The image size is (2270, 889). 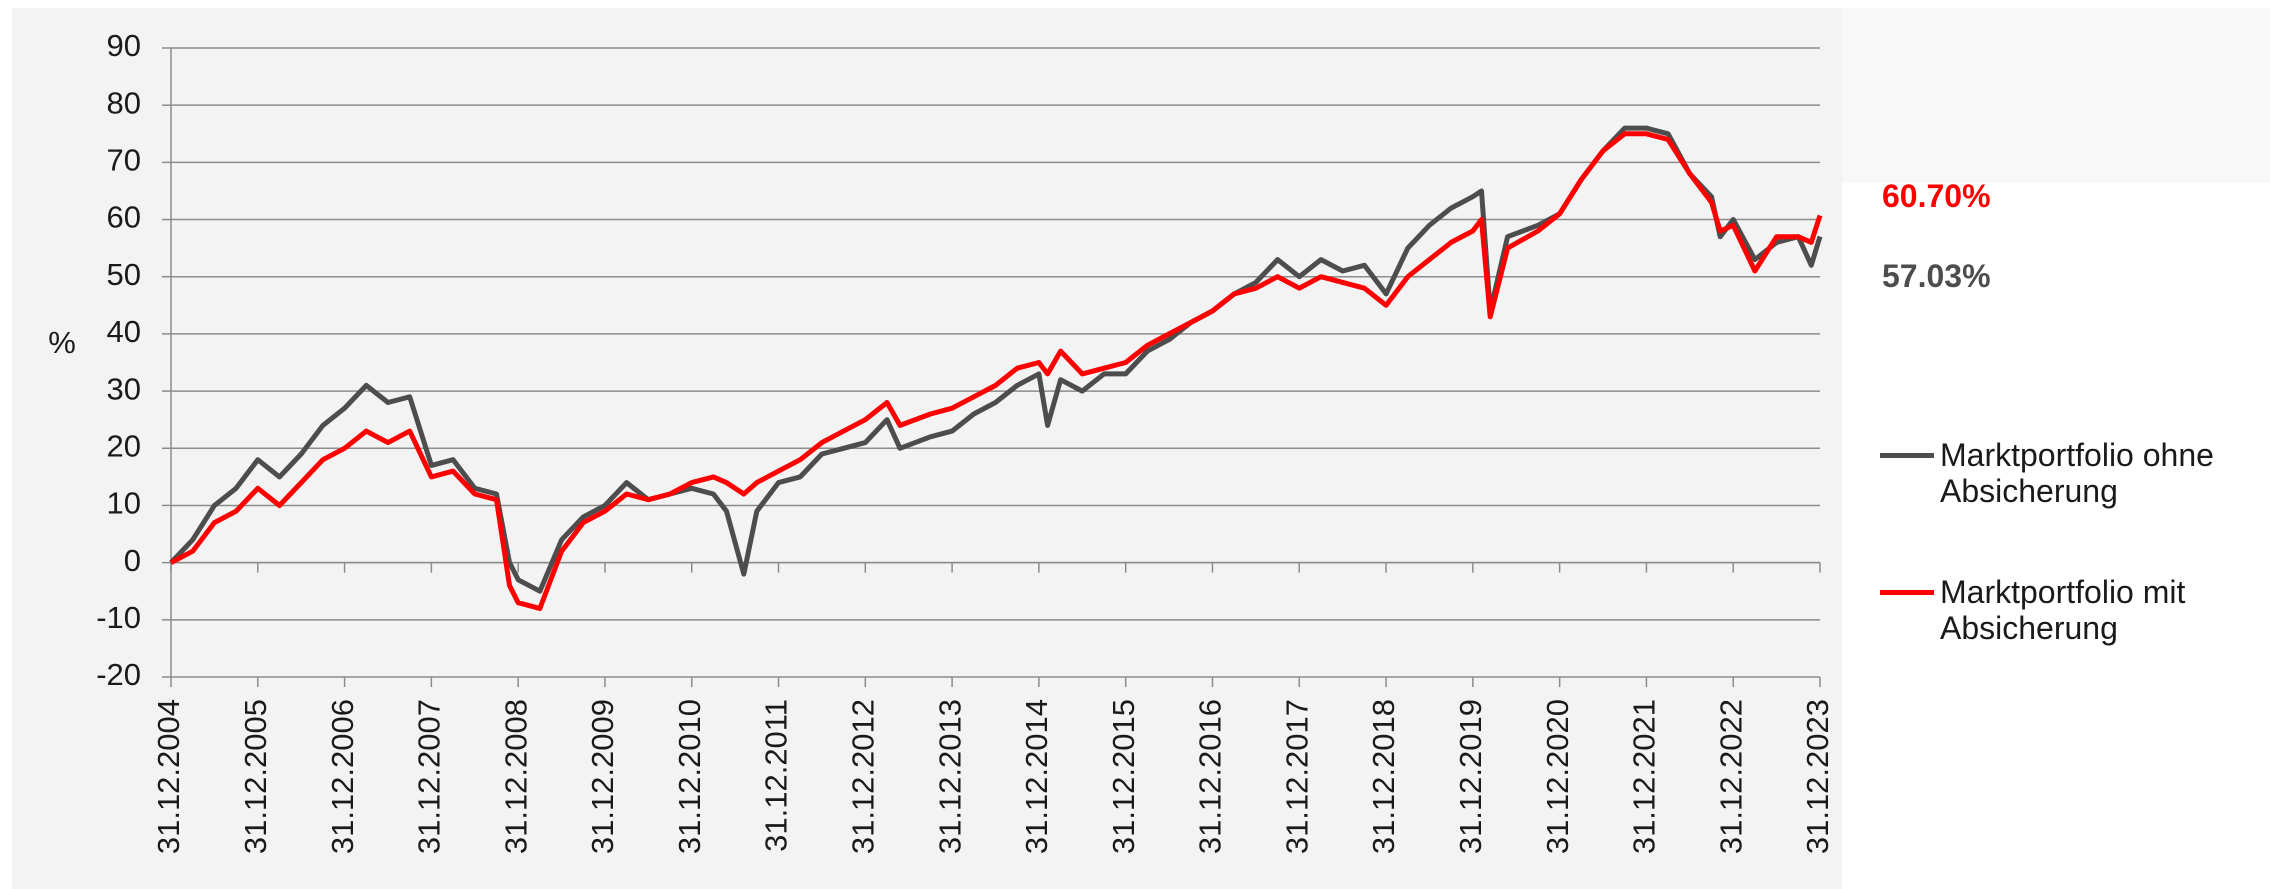 I want to click on y-tick-label: 60, so click(x=124, y=217).